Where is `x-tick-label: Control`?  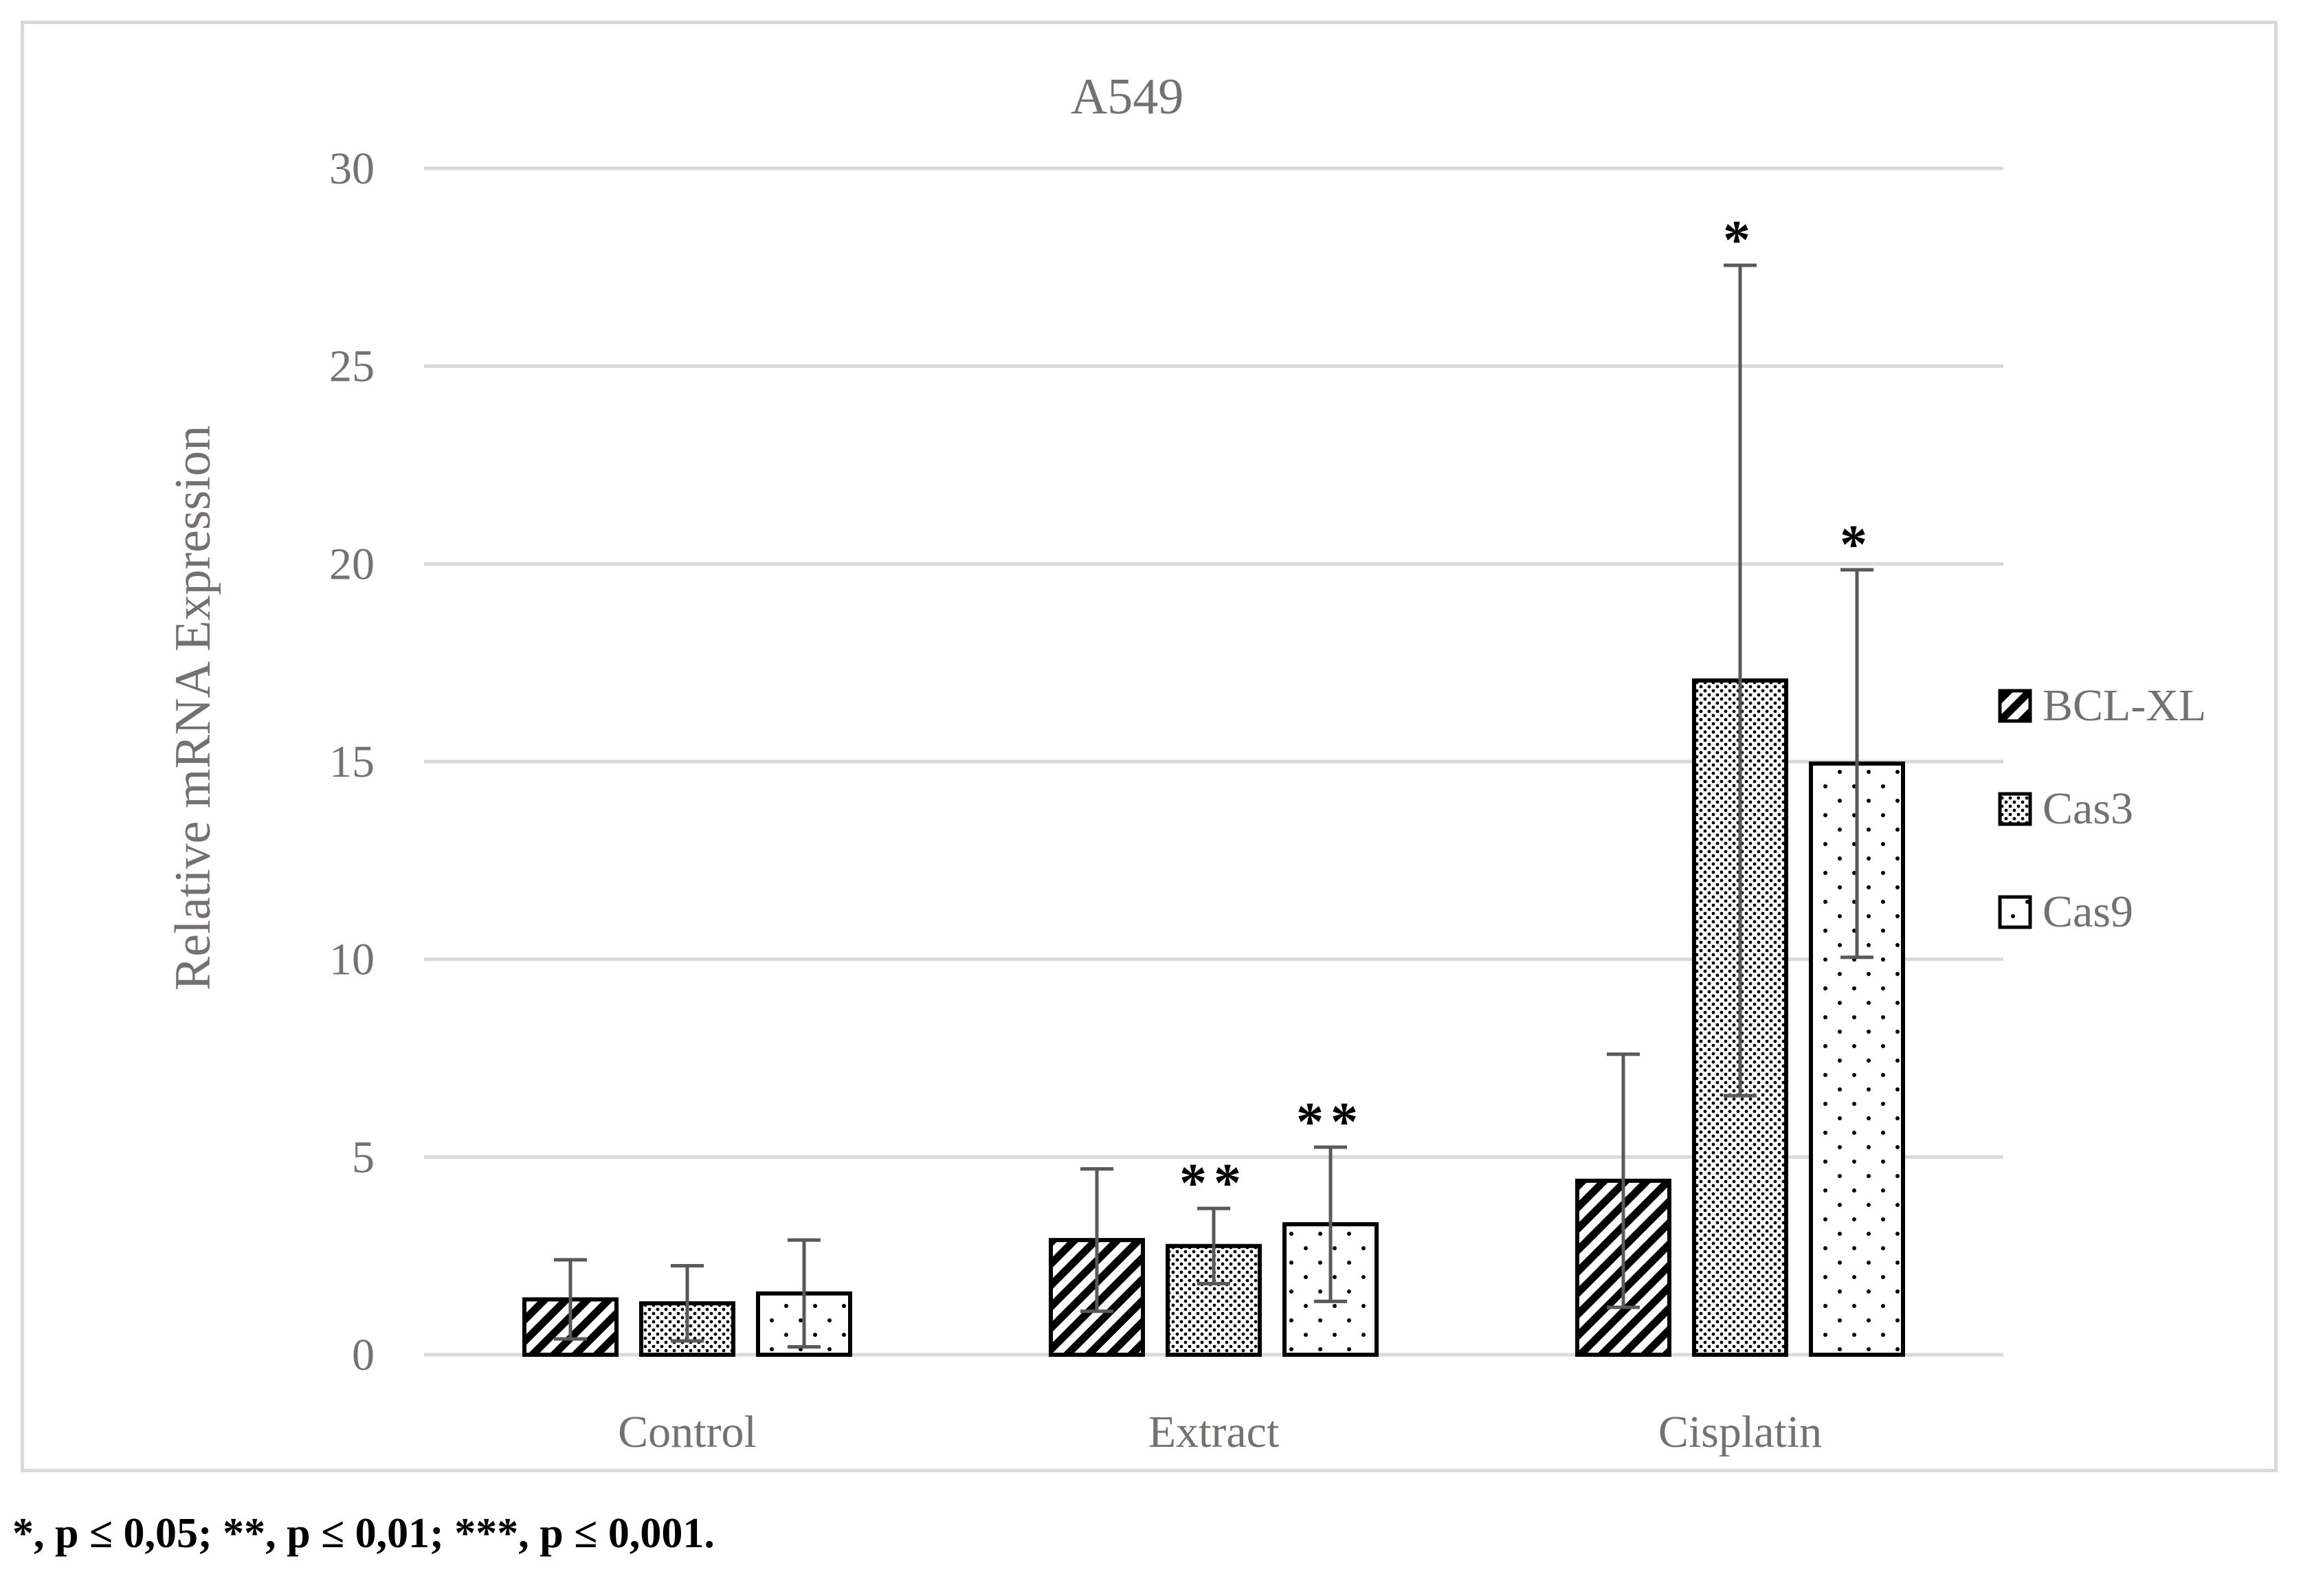
x-tick-label: Control is located at coordinates (687, 1432).